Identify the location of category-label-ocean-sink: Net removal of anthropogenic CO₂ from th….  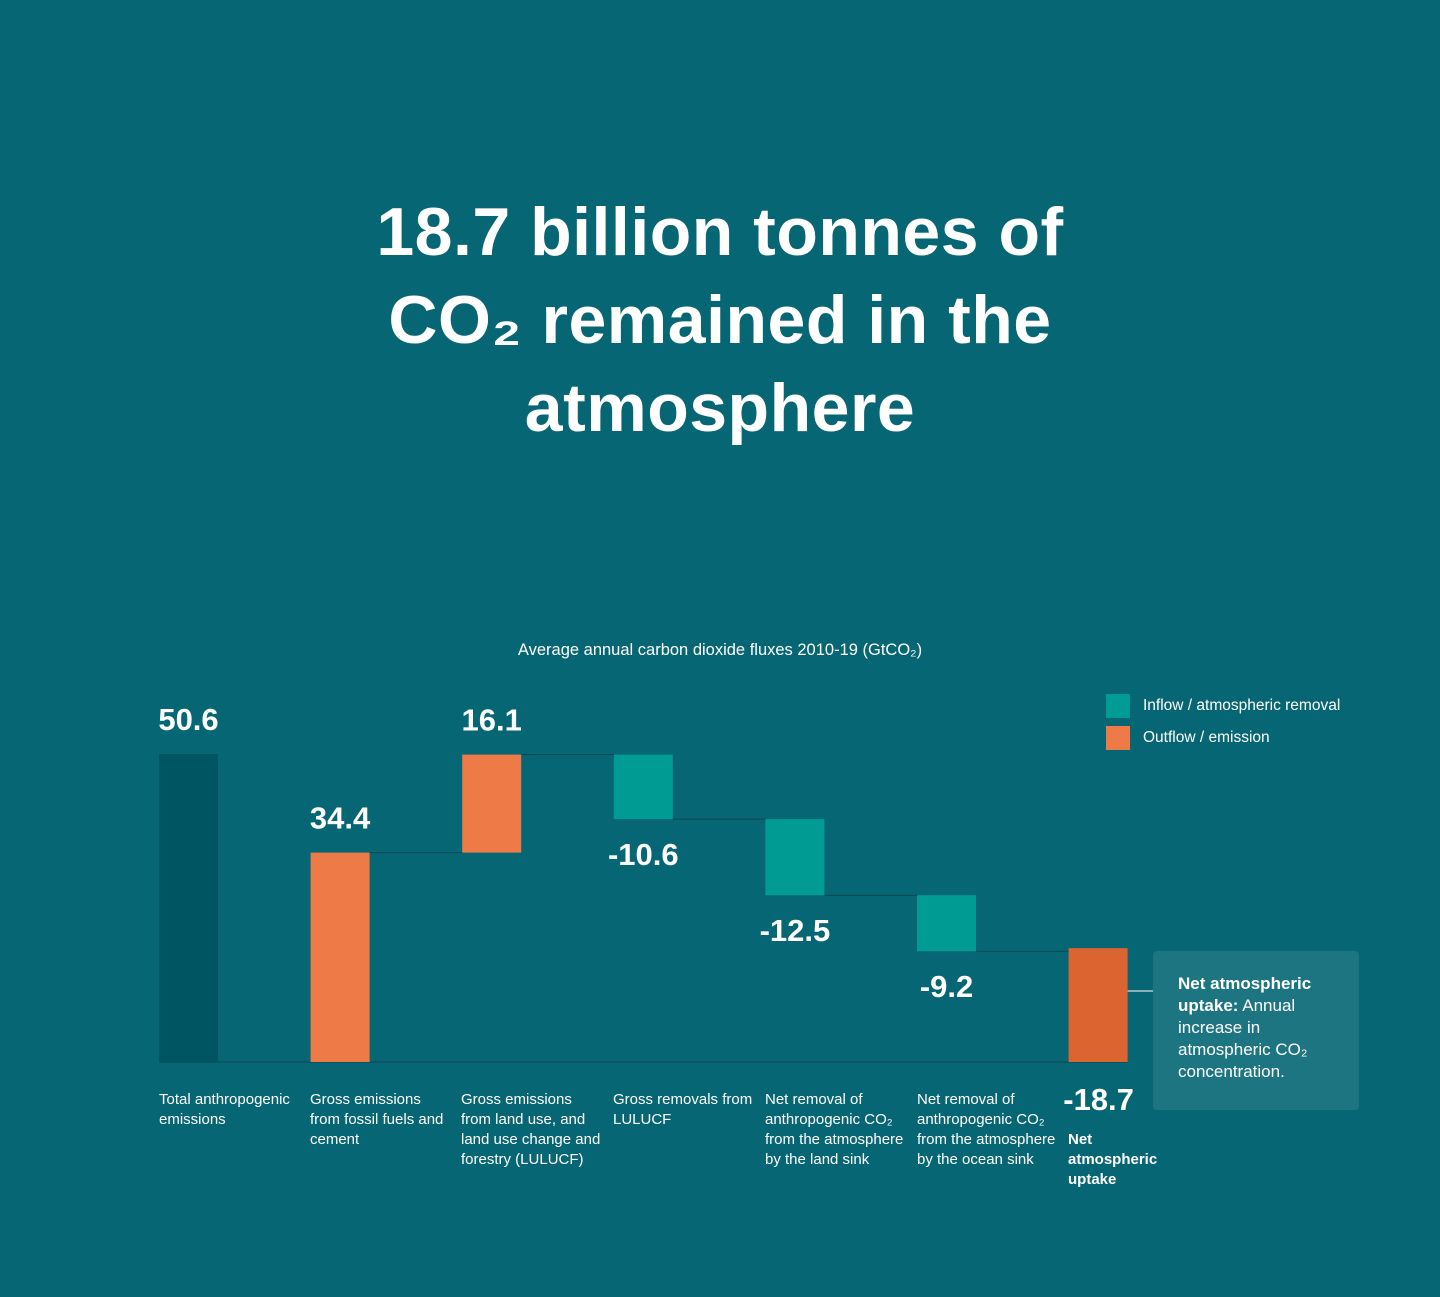
(986, 1129).